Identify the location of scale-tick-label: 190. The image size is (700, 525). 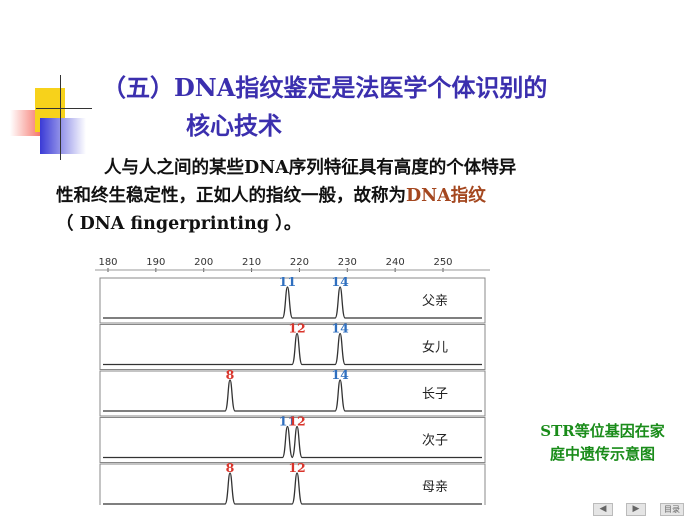
(155, 262).